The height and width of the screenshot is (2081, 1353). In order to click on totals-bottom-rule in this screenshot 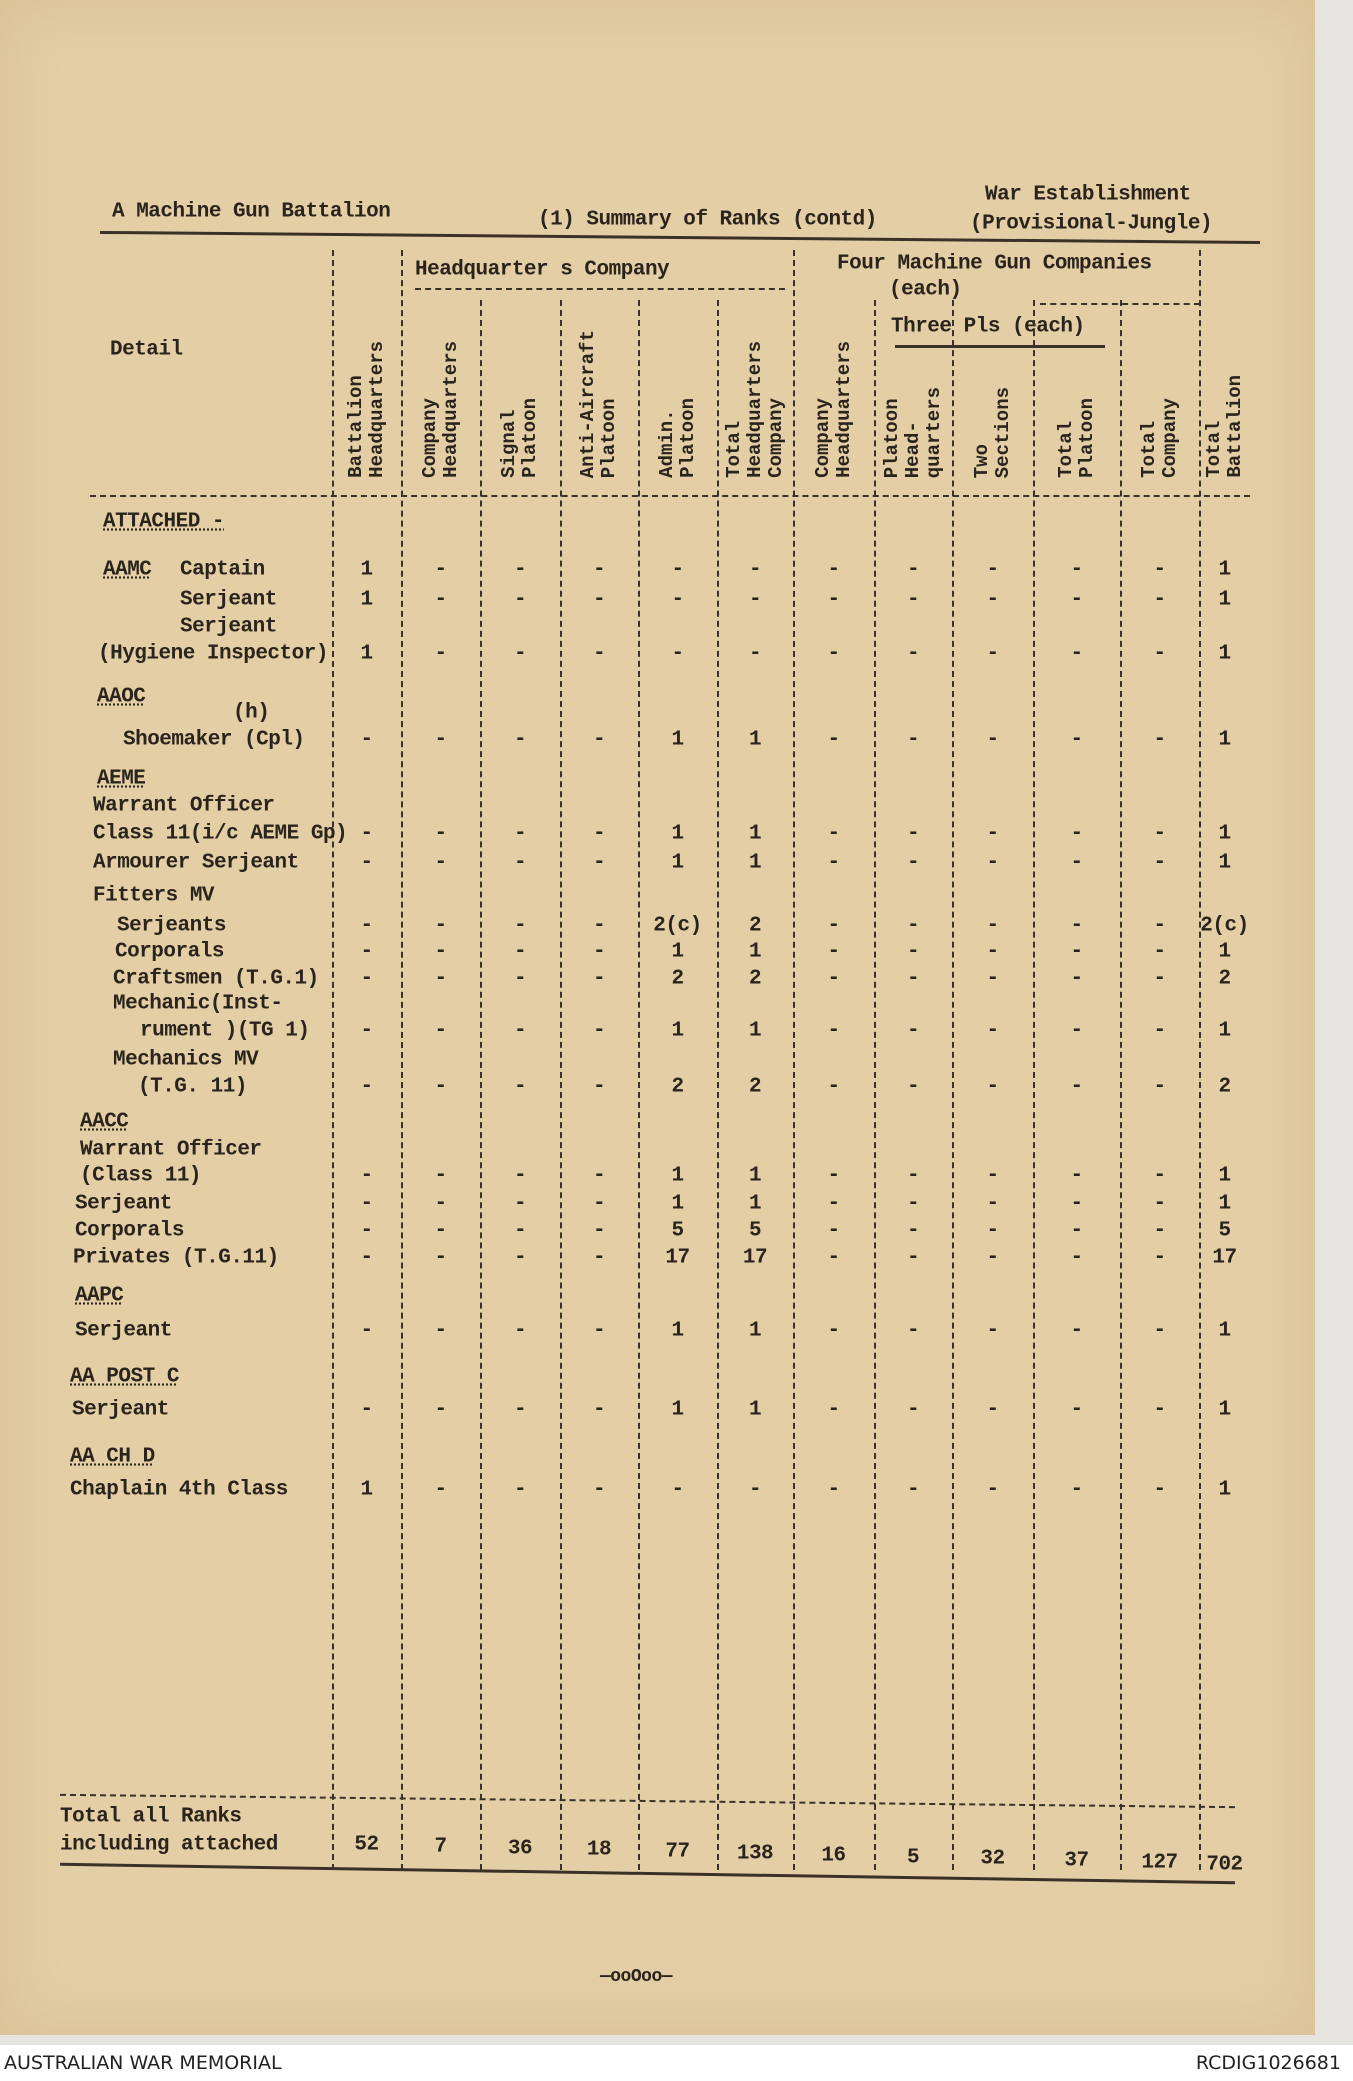, I will do `click(647, 1873)`.